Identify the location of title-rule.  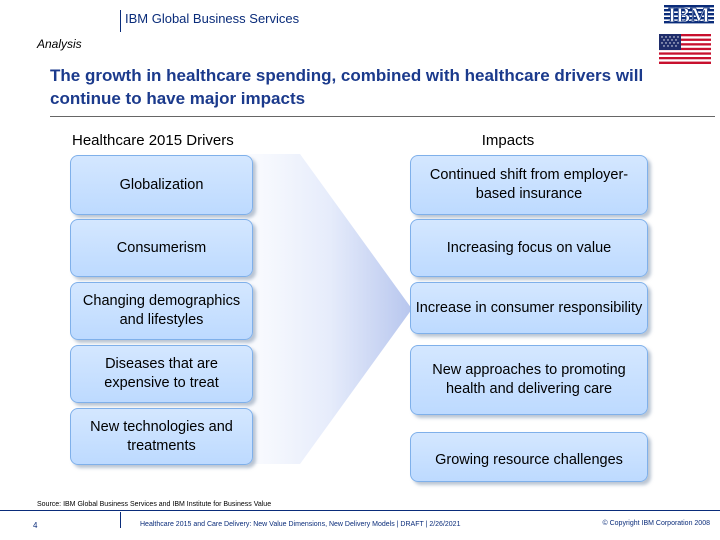
(382, 116).